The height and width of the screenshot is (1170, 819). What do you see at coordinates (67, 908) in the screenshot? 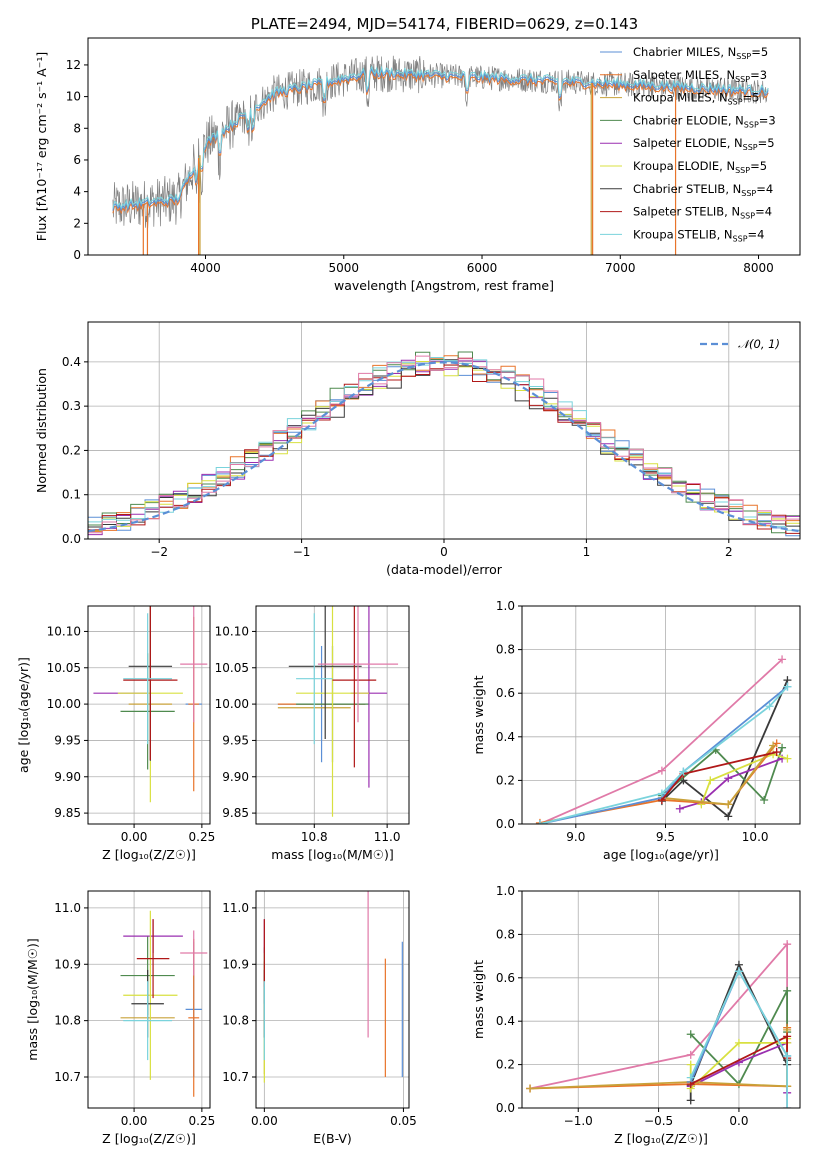
I see `y-tick-label: 11.0` at bounding box center [67, 908].